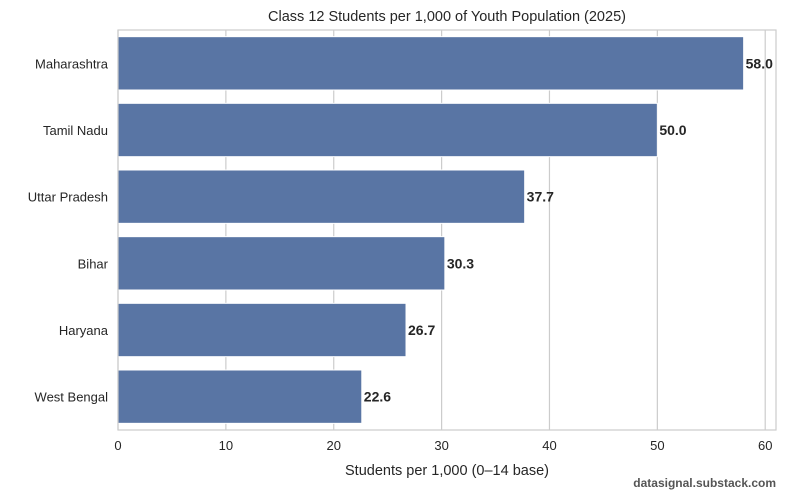  Describe the element at coordinates (377, 397) in the screenshot. I see `data-label: 22.6` at that location.